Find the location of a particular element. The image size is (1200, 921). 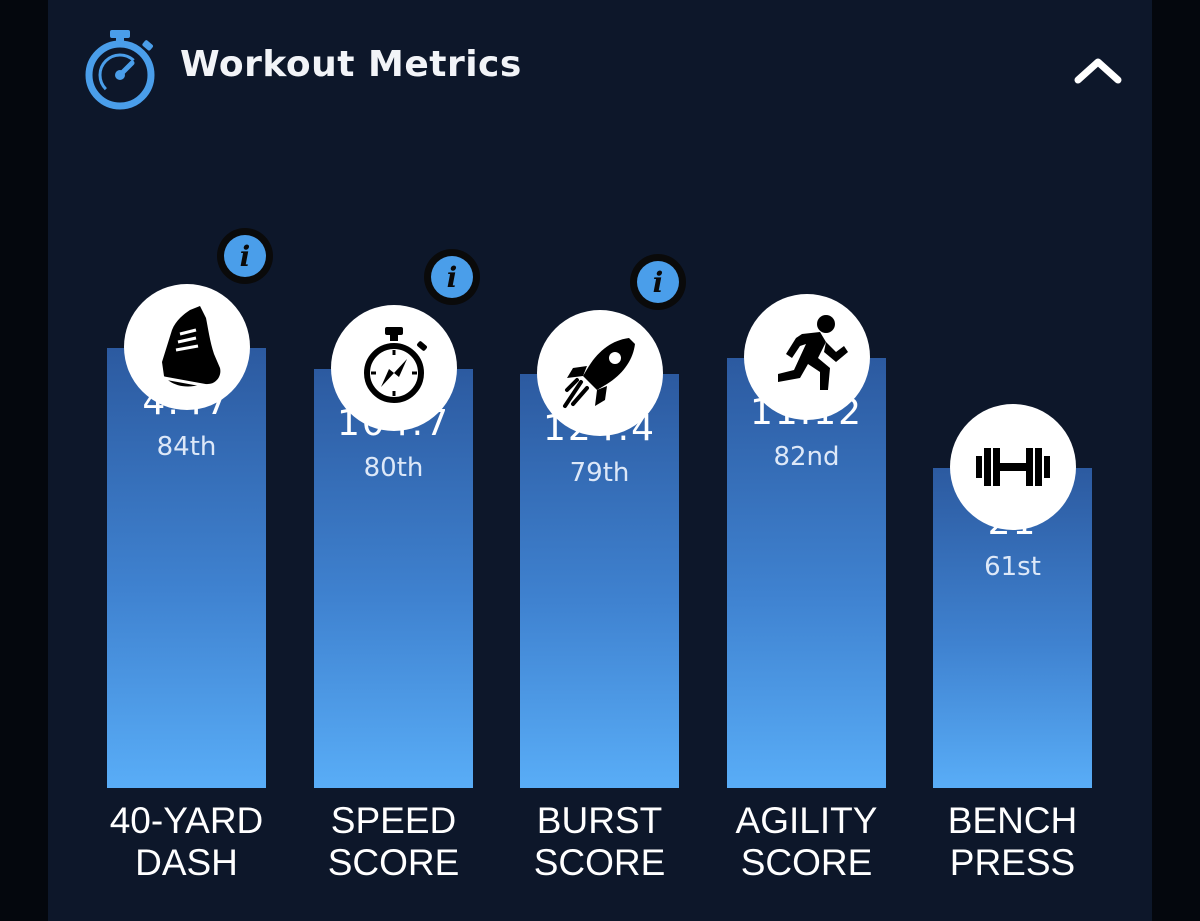

rocket-icon is located at coordinates (598, 373).